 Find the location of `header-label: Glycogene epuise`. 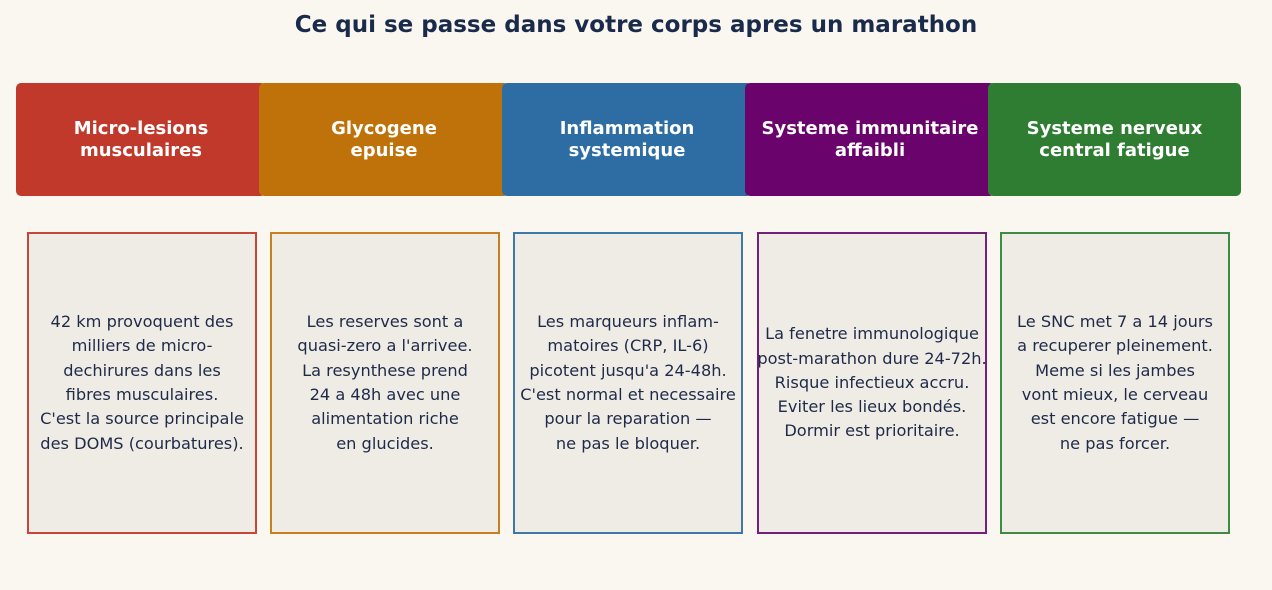

header-label: Glycogene epuise is located at coordinates (384, 139).